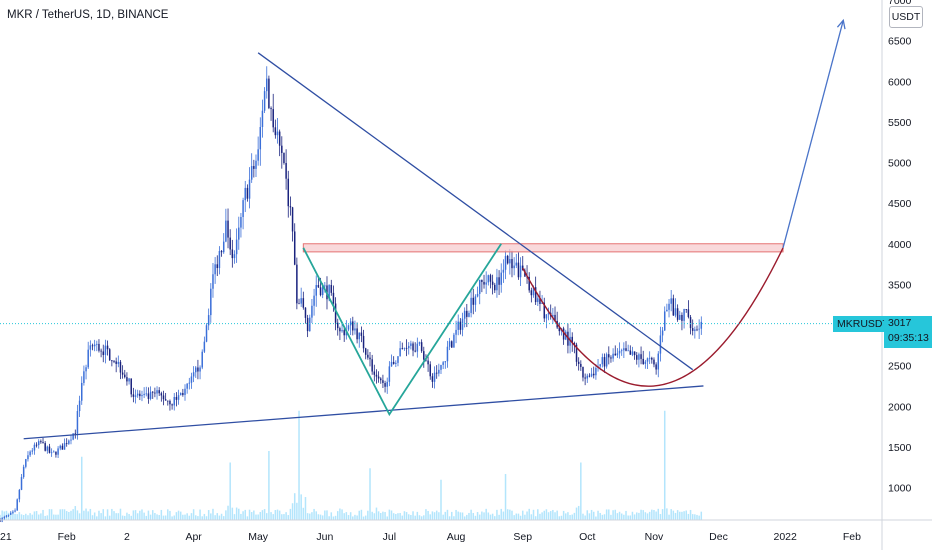  I want to click on currency-badge: USDT, so click(906, 17).